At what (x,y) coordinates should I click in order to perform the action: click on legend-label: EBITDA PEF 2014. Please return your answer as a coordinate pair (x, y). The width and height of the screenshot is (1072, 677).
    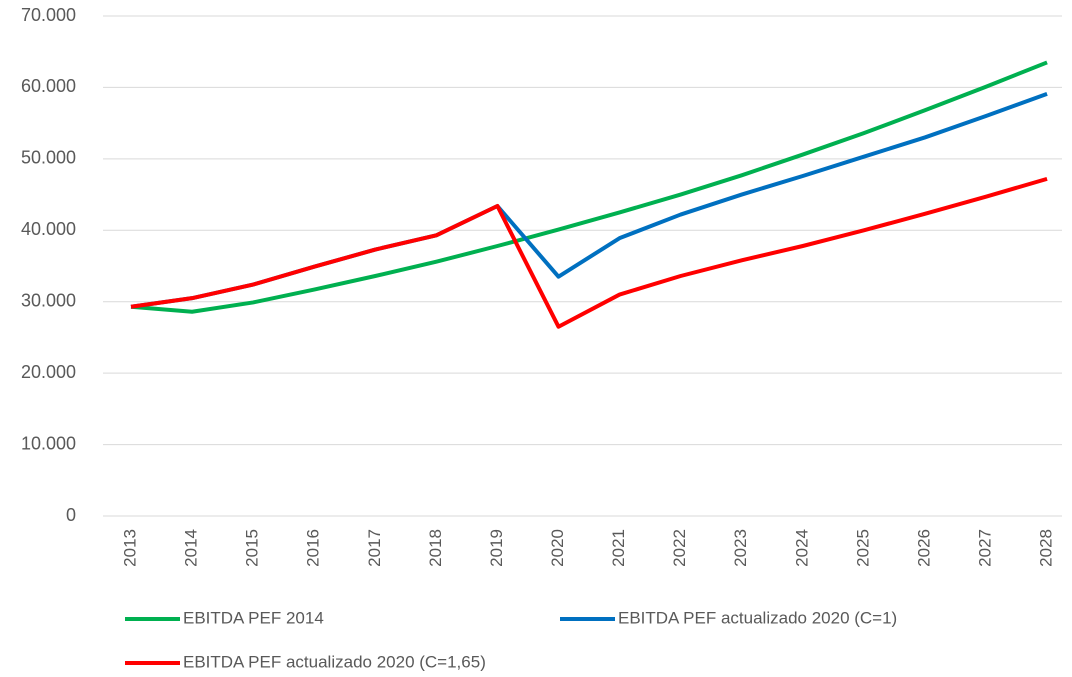
    Looking at the image, I should click on (253, 617).